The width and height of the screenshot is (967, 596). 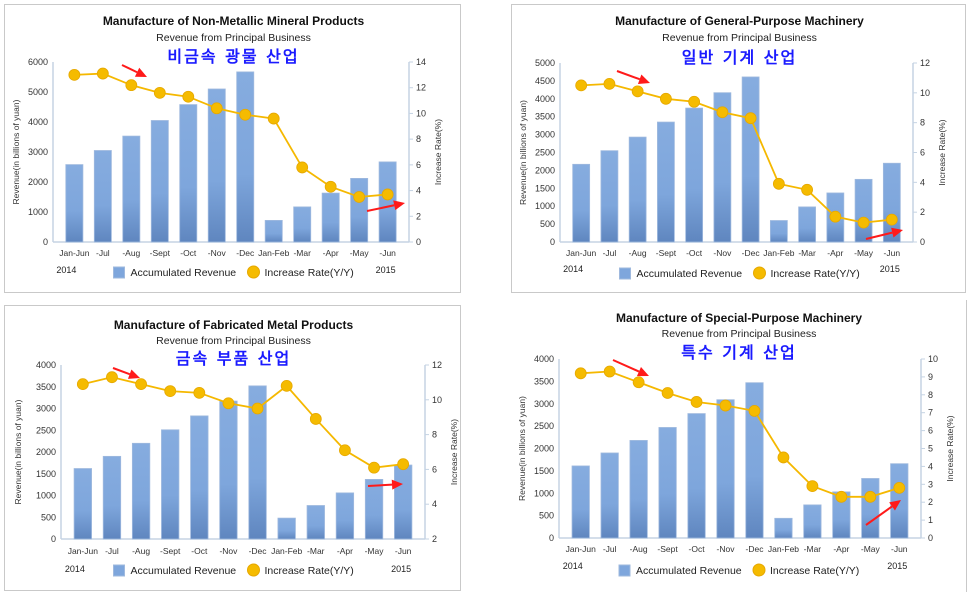 What do you see at coordinates (689, 571) in the screenshot?
I see `legend-bar-label: Accumulated Revenue` at bounding box center [689, 571].